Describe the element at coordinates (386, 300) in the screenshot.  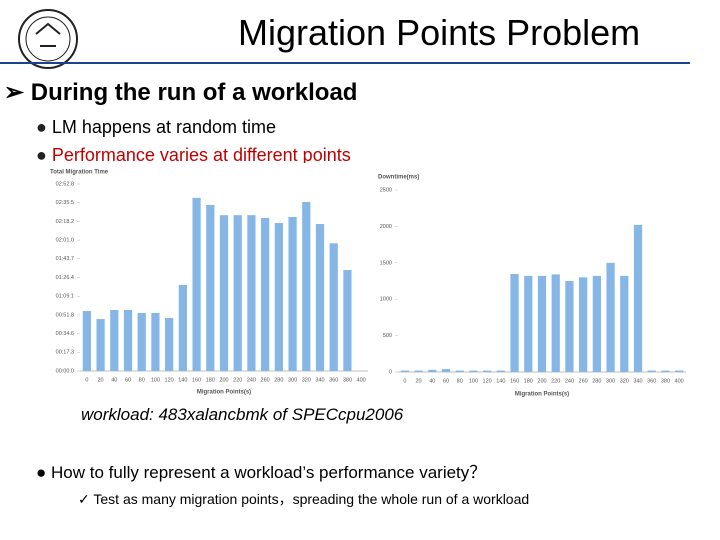
I see `y-tick-label: 1000` at that location.